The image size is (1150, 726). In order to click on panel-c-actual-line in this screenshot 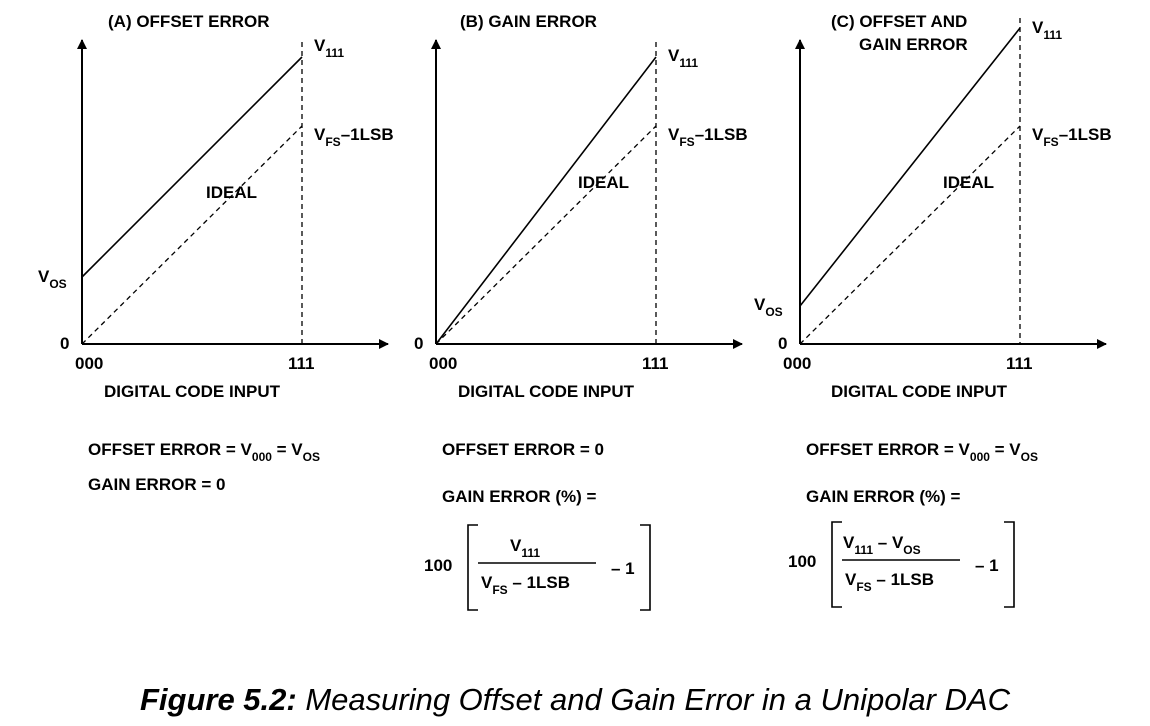, I will do `click(910, 167)`.